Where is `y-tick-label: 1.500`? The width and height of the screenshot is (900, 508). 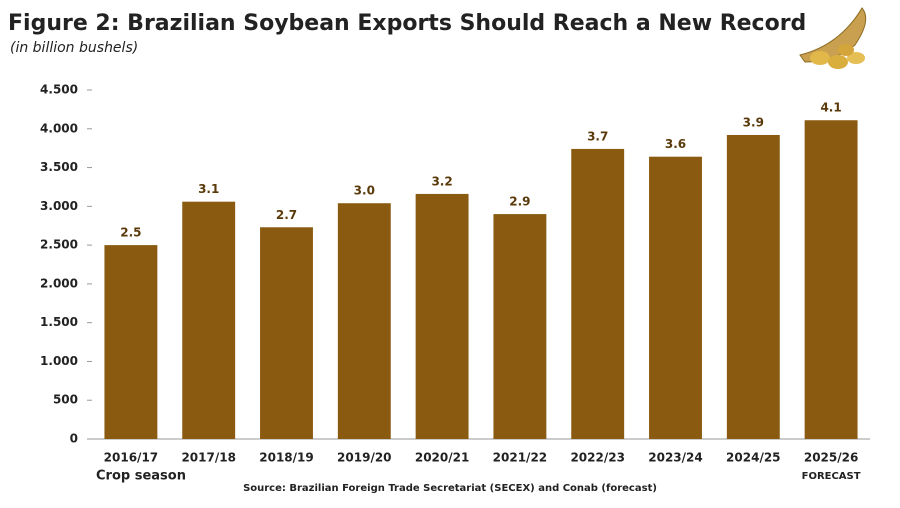
y-tick-label: 1.500 is located at coordinates (59, 322).